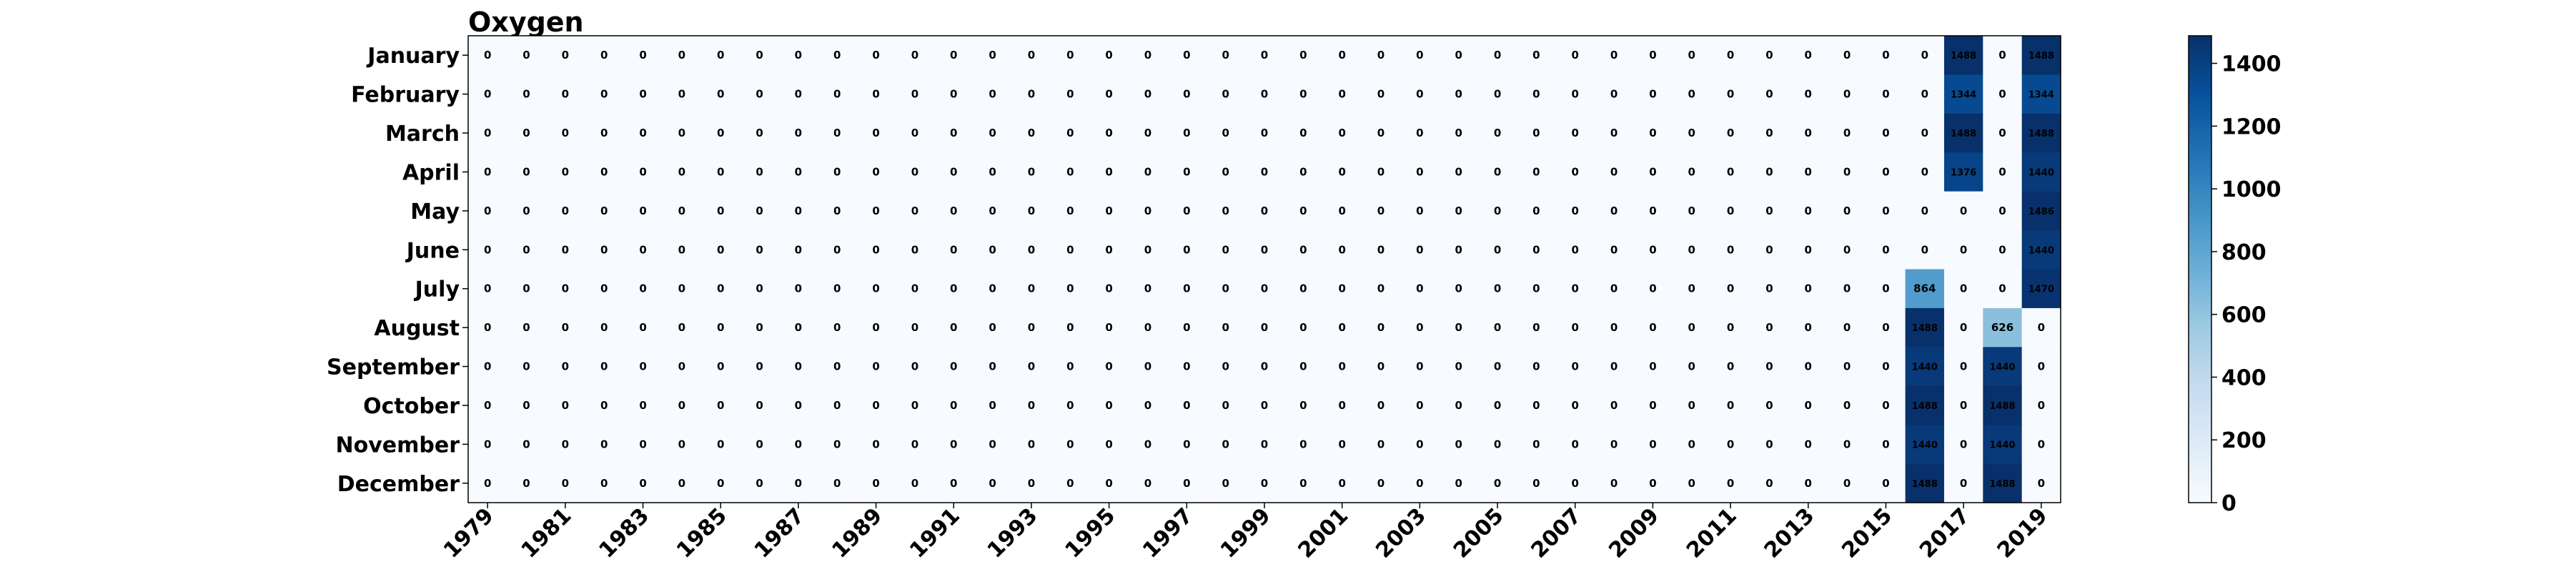 This screenshot has height=572, width=2576. Describe the element at coordinates (1963, 134) in the screenshot. I see `cell-value-label: 1488` at that location.